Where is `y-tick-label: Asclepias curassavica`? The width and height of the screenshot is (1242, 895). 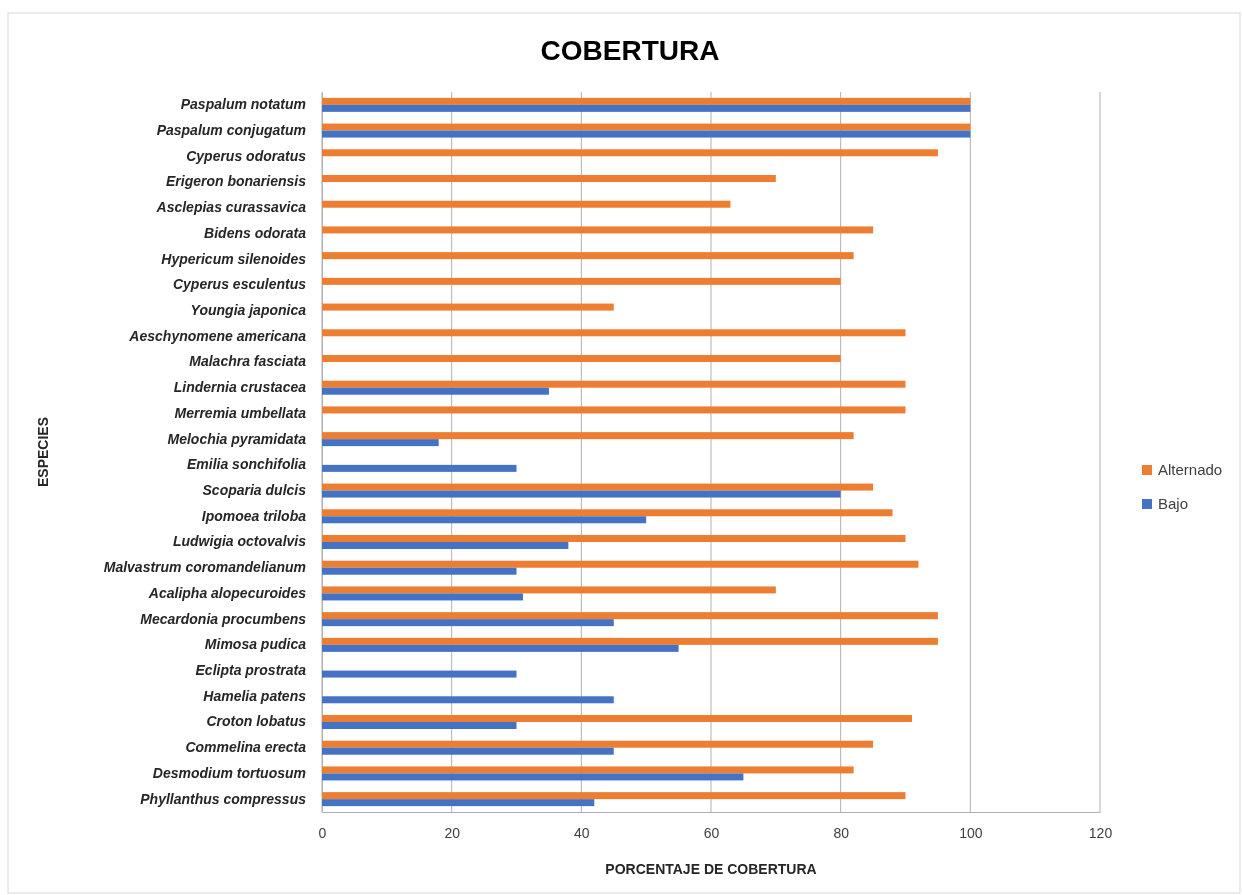 y-tick-label: Asclepias curassavica is located at coordinates (231, 207).